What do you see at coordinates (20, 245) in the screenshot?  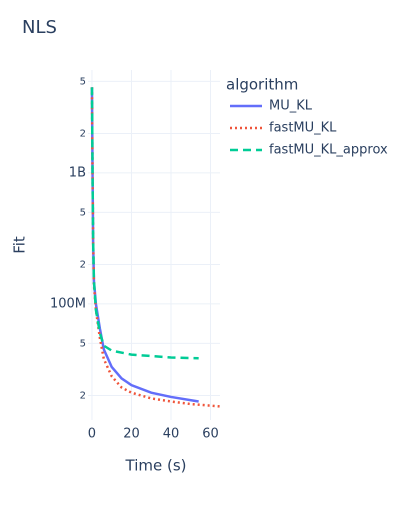 I see `y-axis-title: Fit` at bounding box center [20, 245].